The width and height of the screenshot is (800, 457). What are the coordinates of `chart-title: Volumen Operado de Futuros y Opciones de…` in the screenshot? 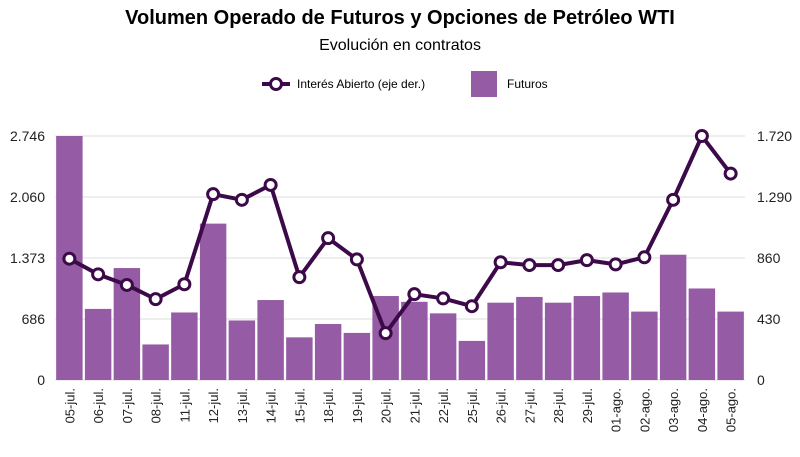 It's located at (400, 18).